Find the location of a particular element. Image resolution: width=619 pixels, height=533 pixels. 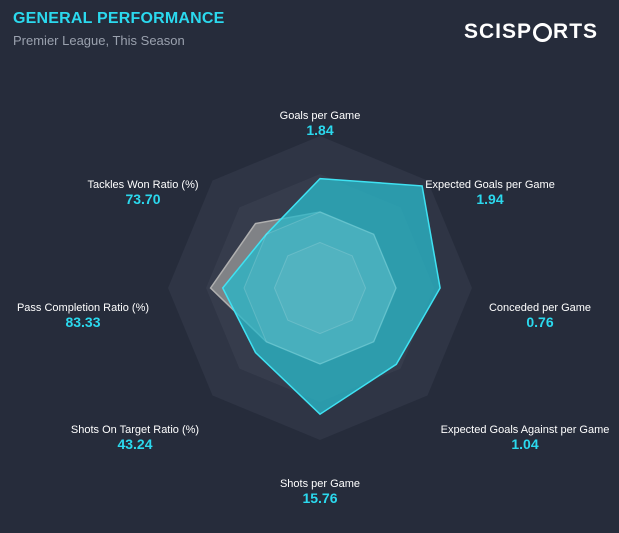

inner-ring-highlight is located at coordinates (320, 288).